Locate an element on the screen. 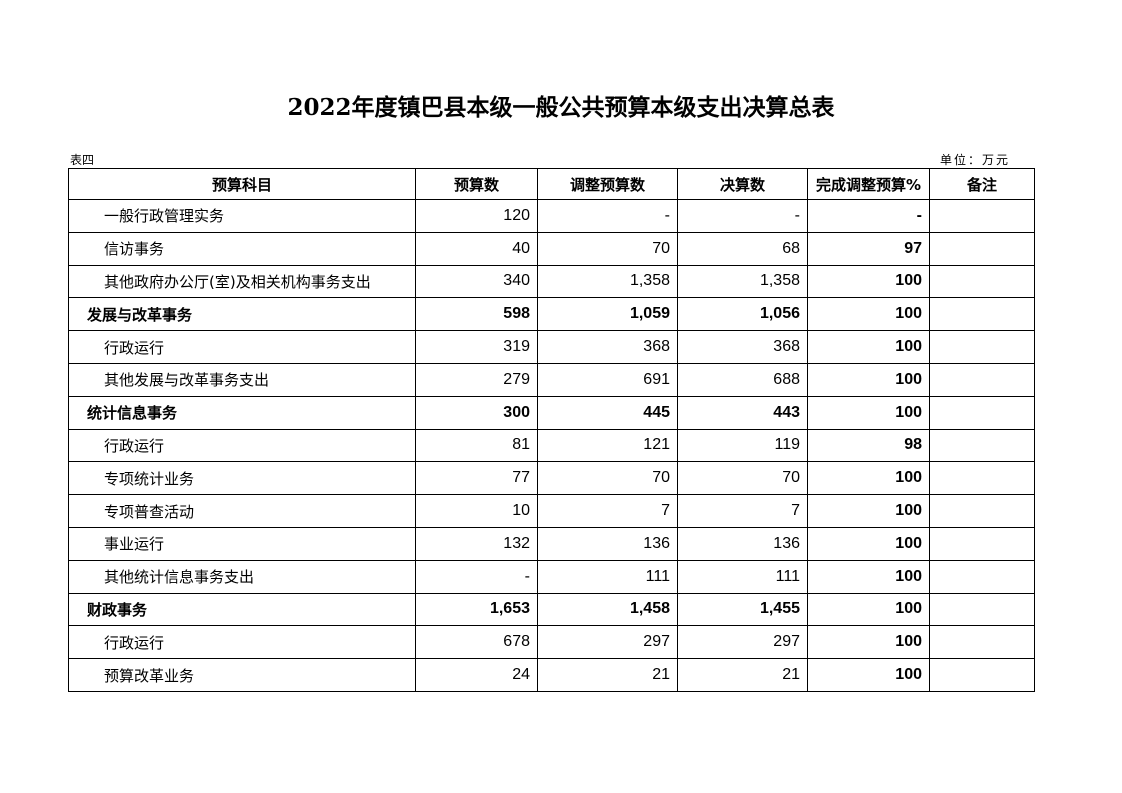 The image size is (1122, 793). row-subject: 信访事务 is located at coordinates (242, 248).